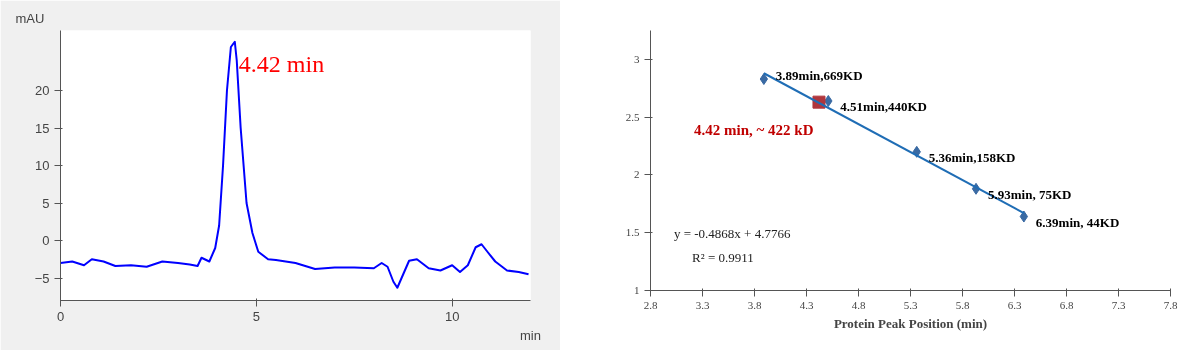 This screenshot has height=354, width=1200. I want to click on x-tick-label: 0, so click(60, 316).